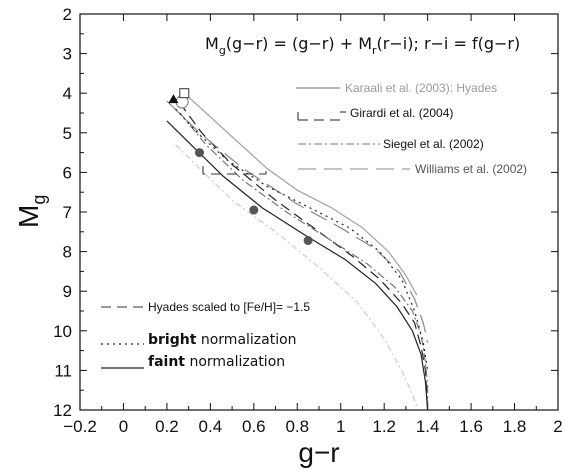  Describe the element at coordinates (515, 426) in the screenshot. I see `x-tick-label: 1.8` at that location.